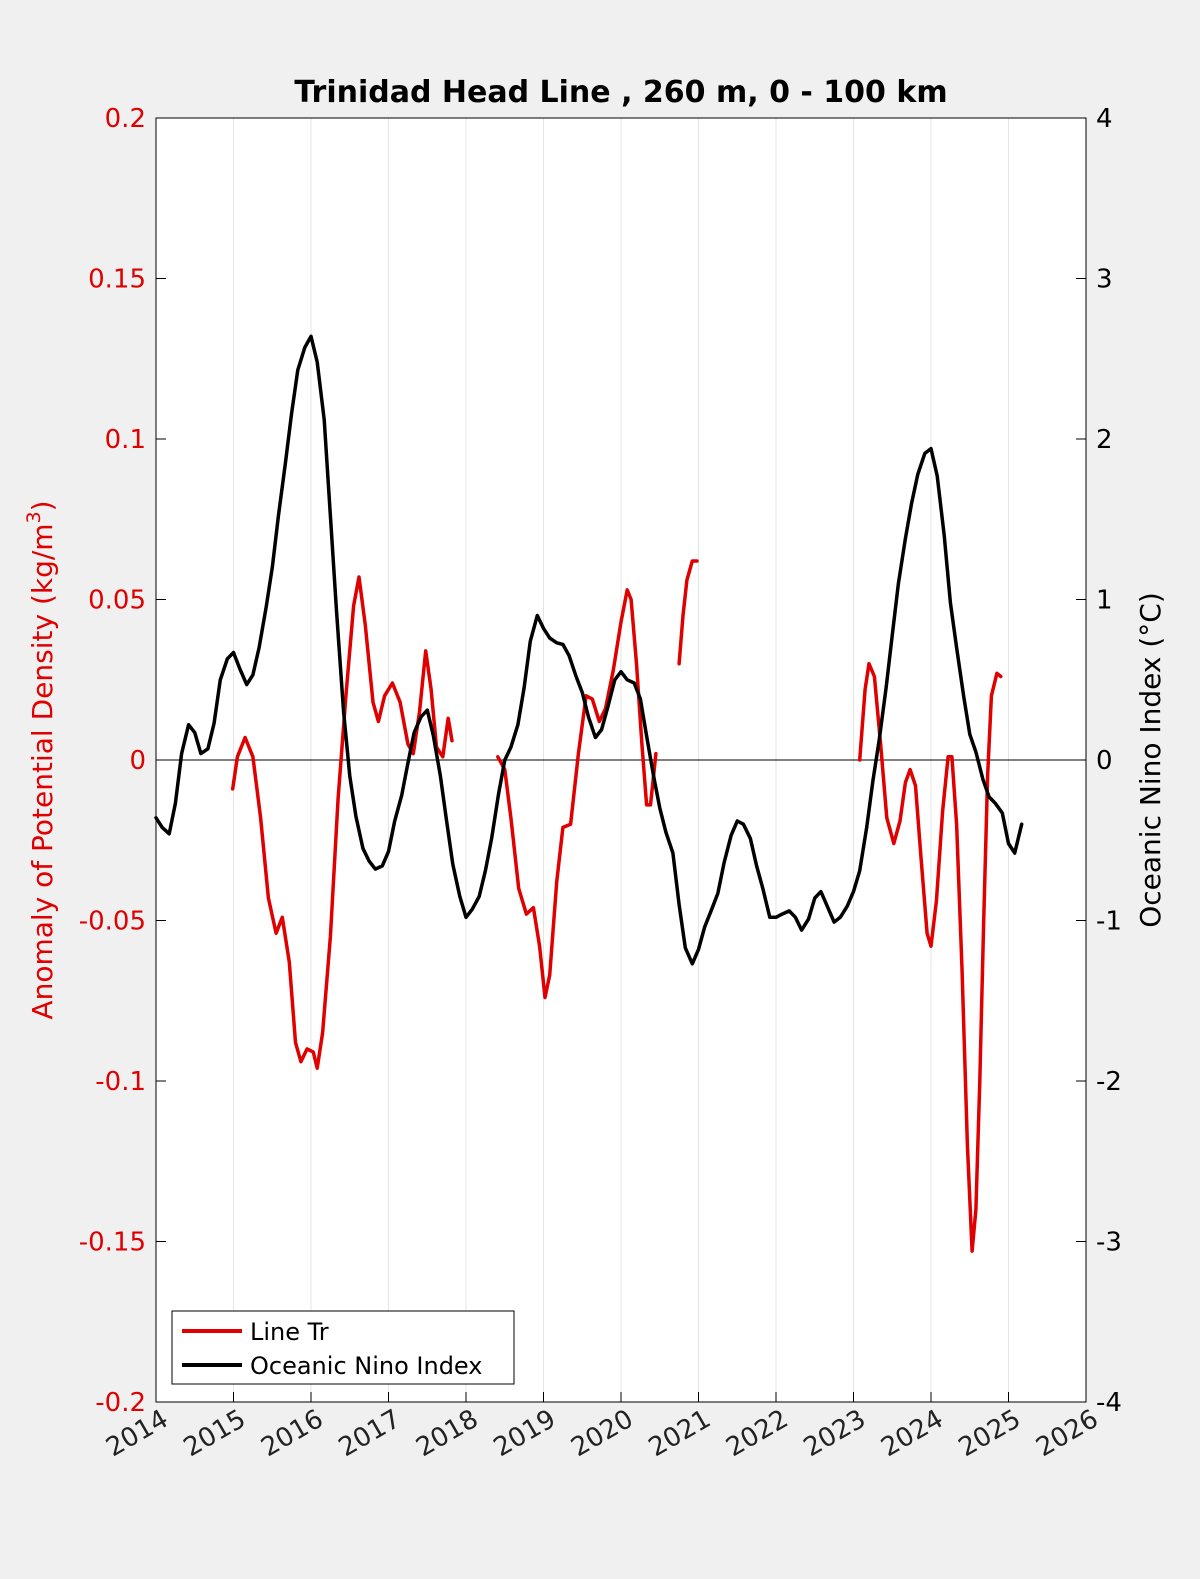 This screenshot has height=1579, width=1200. What do you see at coordinates (120, 1082) in the screenshot?
I see `y-left-tick-label: -0.1` at bounding box center [120, 1082].